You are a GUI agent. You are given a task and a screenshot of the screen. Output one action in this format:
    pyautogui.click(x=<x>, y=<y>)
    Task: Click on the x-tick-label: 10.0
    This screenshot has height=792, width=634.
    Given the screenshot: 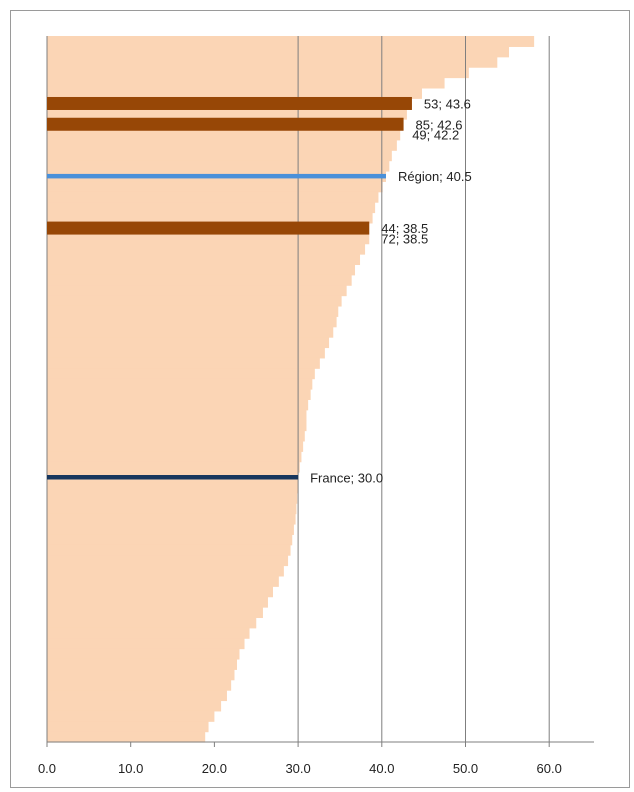 What is the action you would take?
    pyautogui.click(x=130, y=768)
    